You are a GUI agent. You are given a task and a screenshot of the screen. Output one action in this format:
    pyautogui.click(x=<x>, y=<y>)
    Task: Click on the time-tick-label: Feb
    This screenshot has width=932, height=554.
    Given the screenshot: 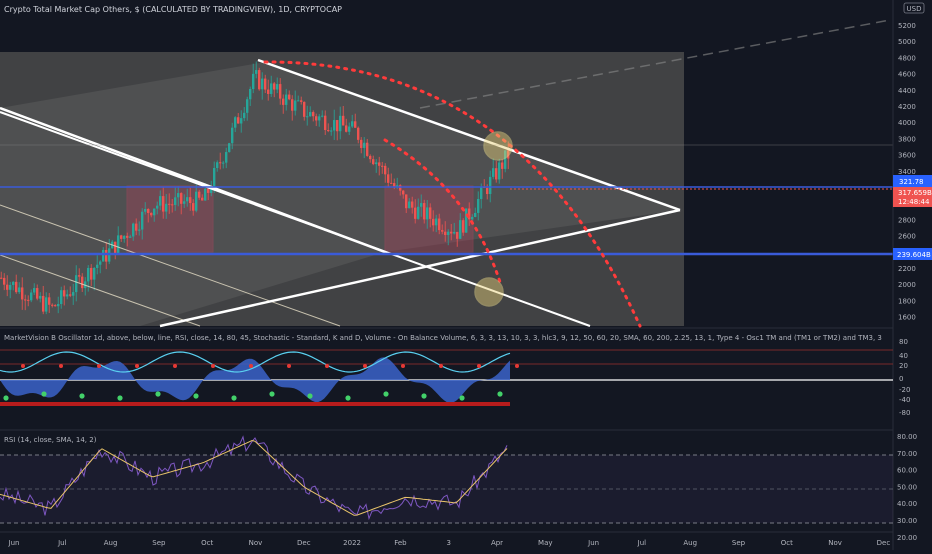 What is the action you would take?
    pyautogui.click(x=400, y=543)
    